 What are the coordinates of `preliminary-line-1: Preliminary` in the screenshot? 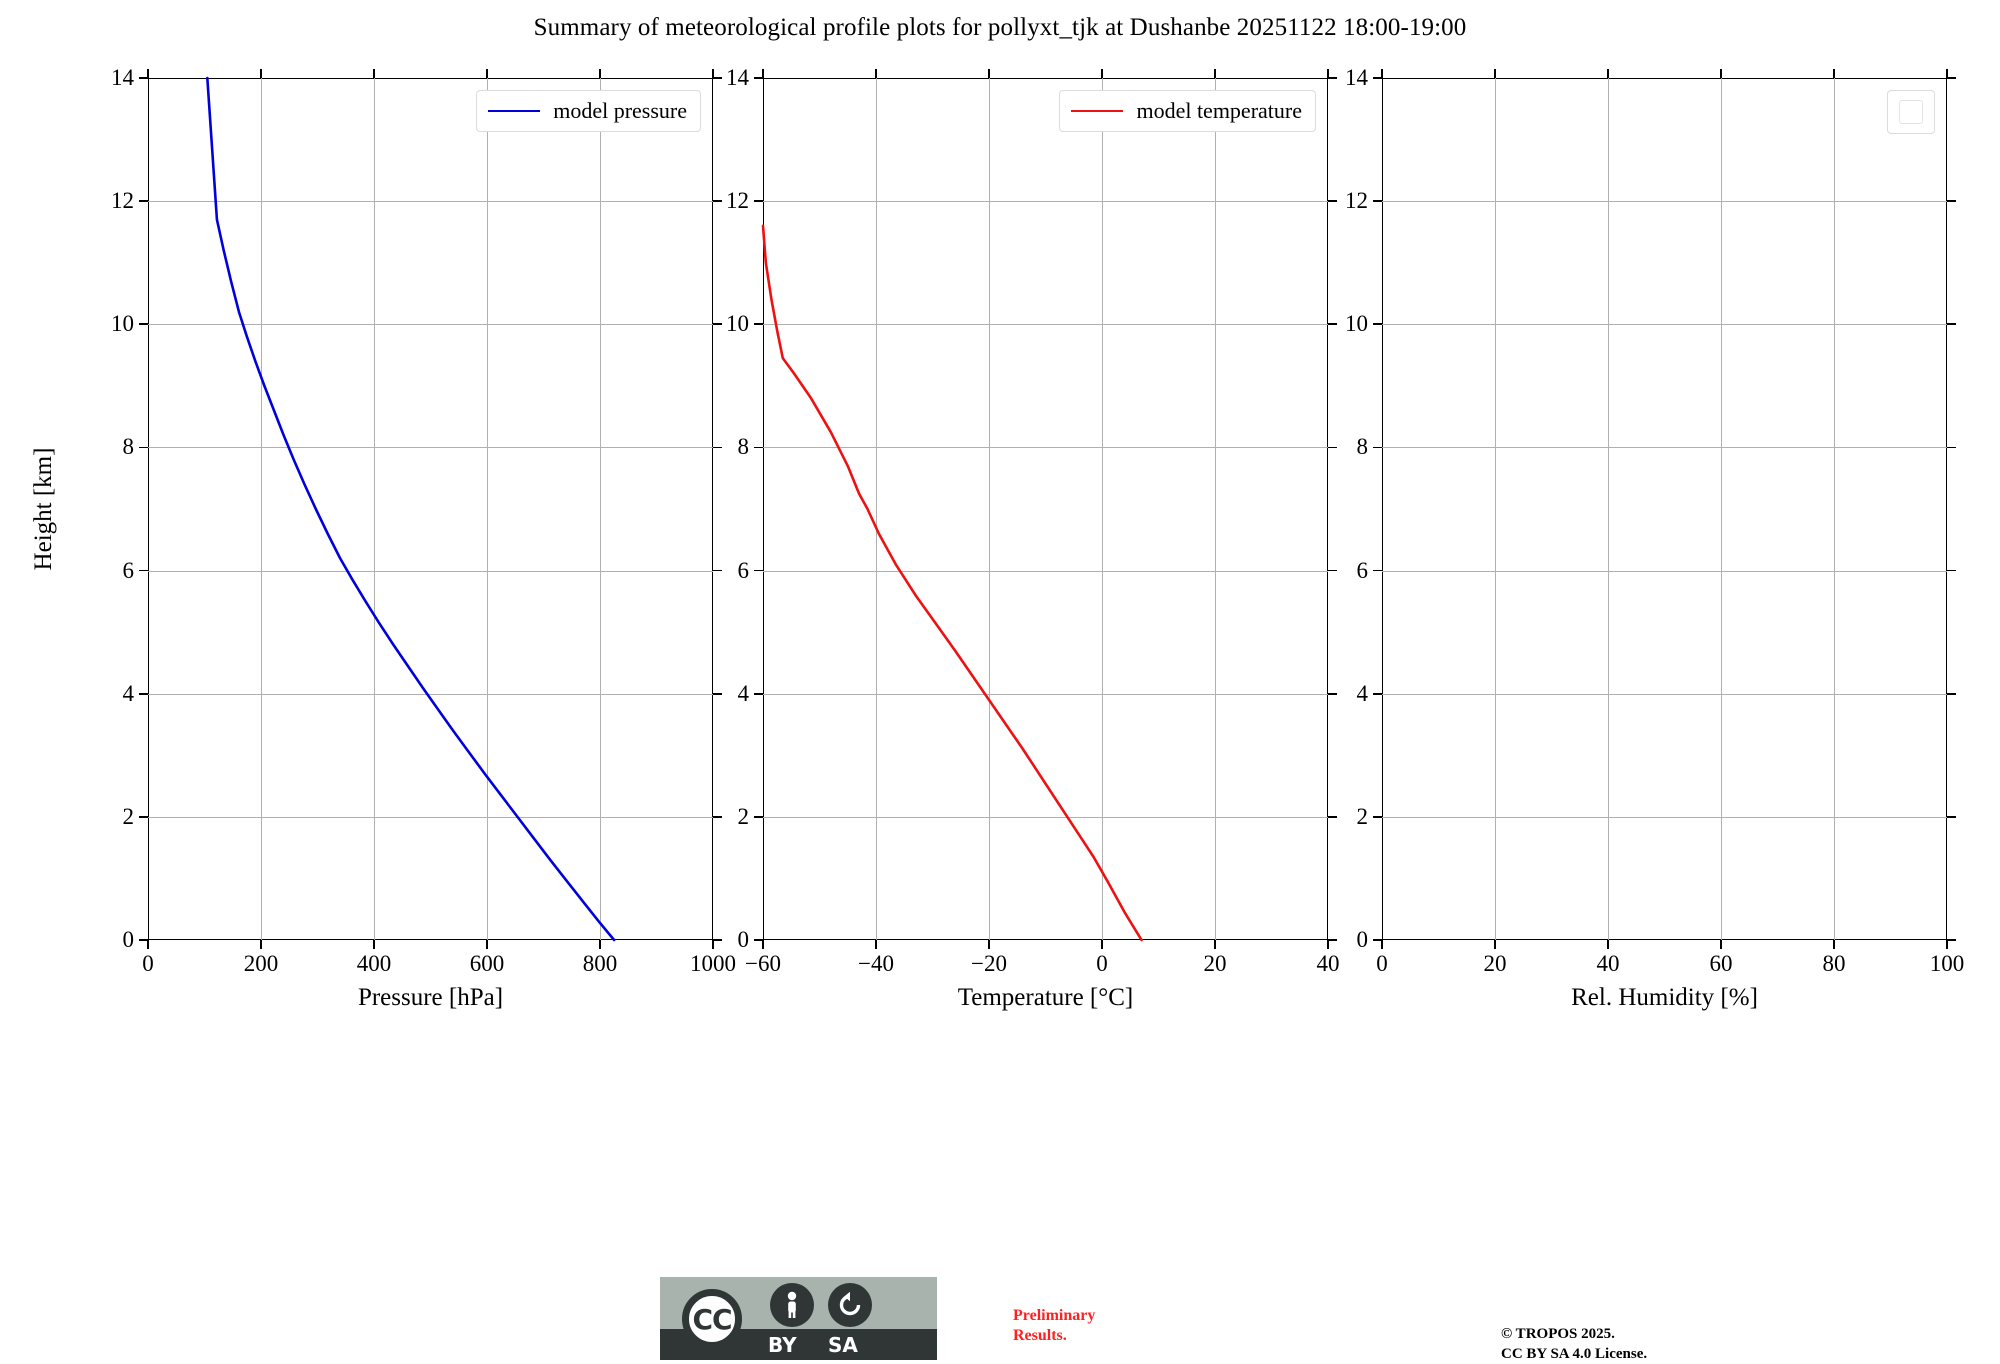 It's located at (1054, 1316).